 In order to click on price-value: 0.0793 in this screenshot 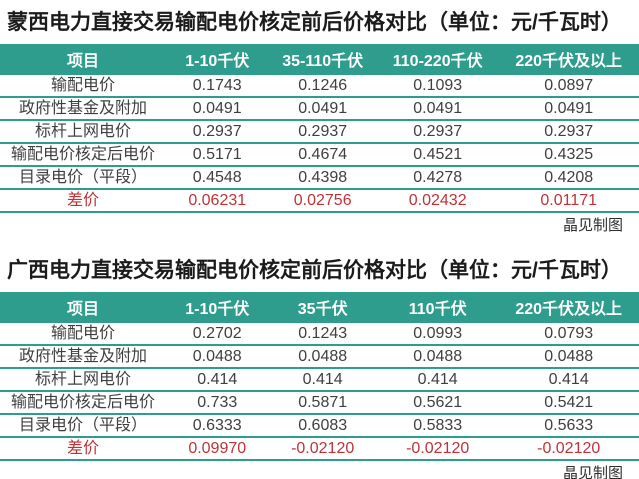, I will do `click(568, 334)`.